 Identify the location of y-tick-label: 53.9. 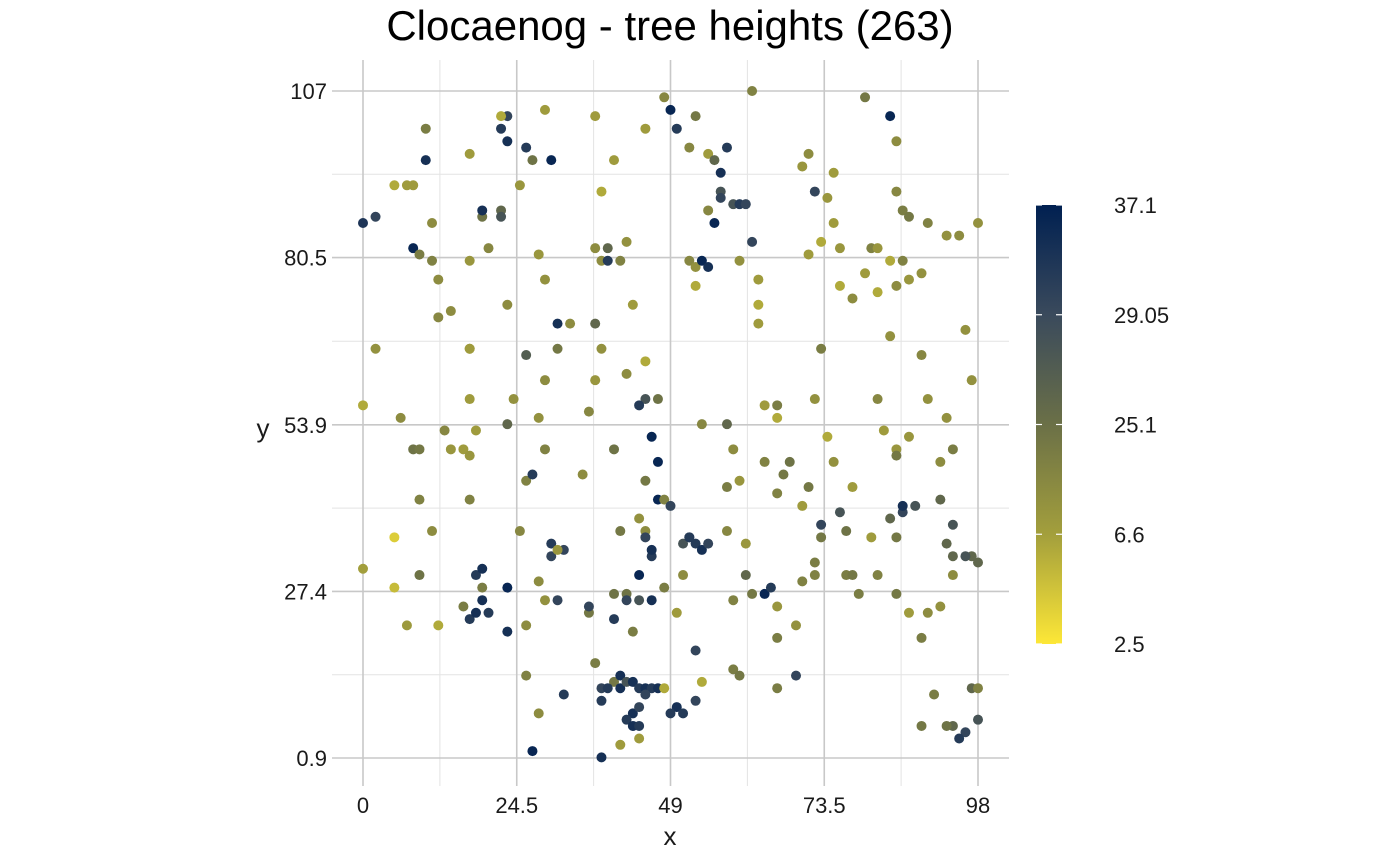
(305, 425).